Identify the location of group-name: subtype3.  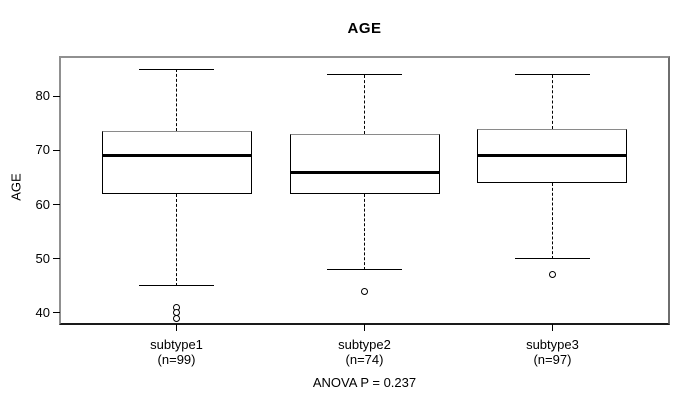
(552, 344).